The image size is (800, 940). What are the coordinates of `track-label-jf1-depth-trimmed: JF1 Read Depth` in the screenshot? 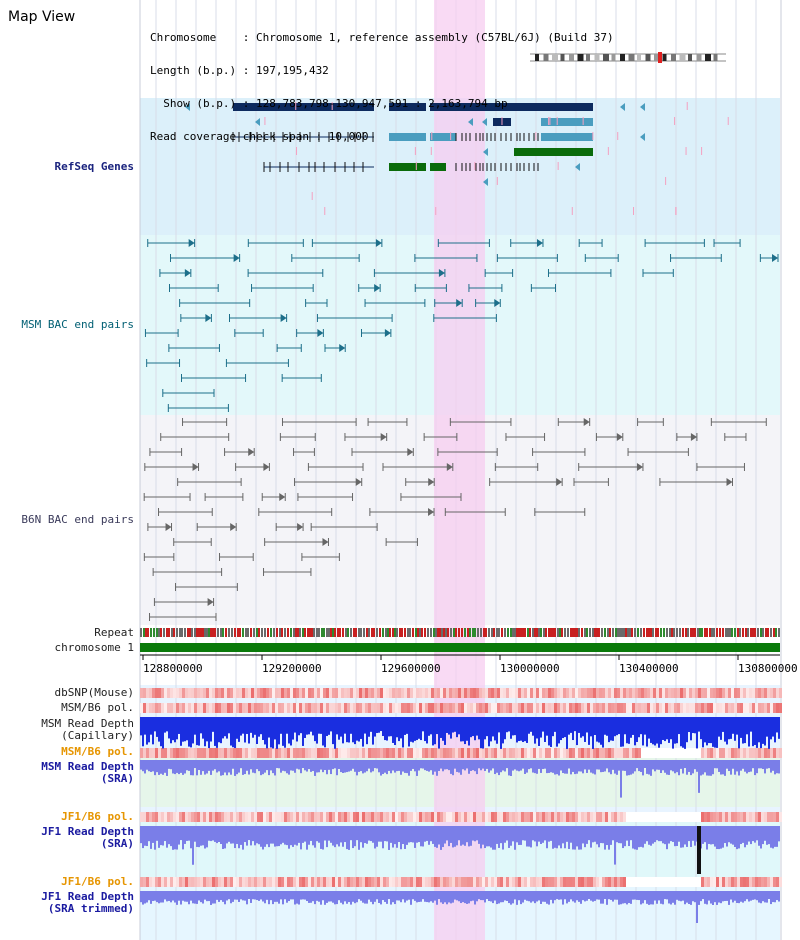 It's located at (87, 896).